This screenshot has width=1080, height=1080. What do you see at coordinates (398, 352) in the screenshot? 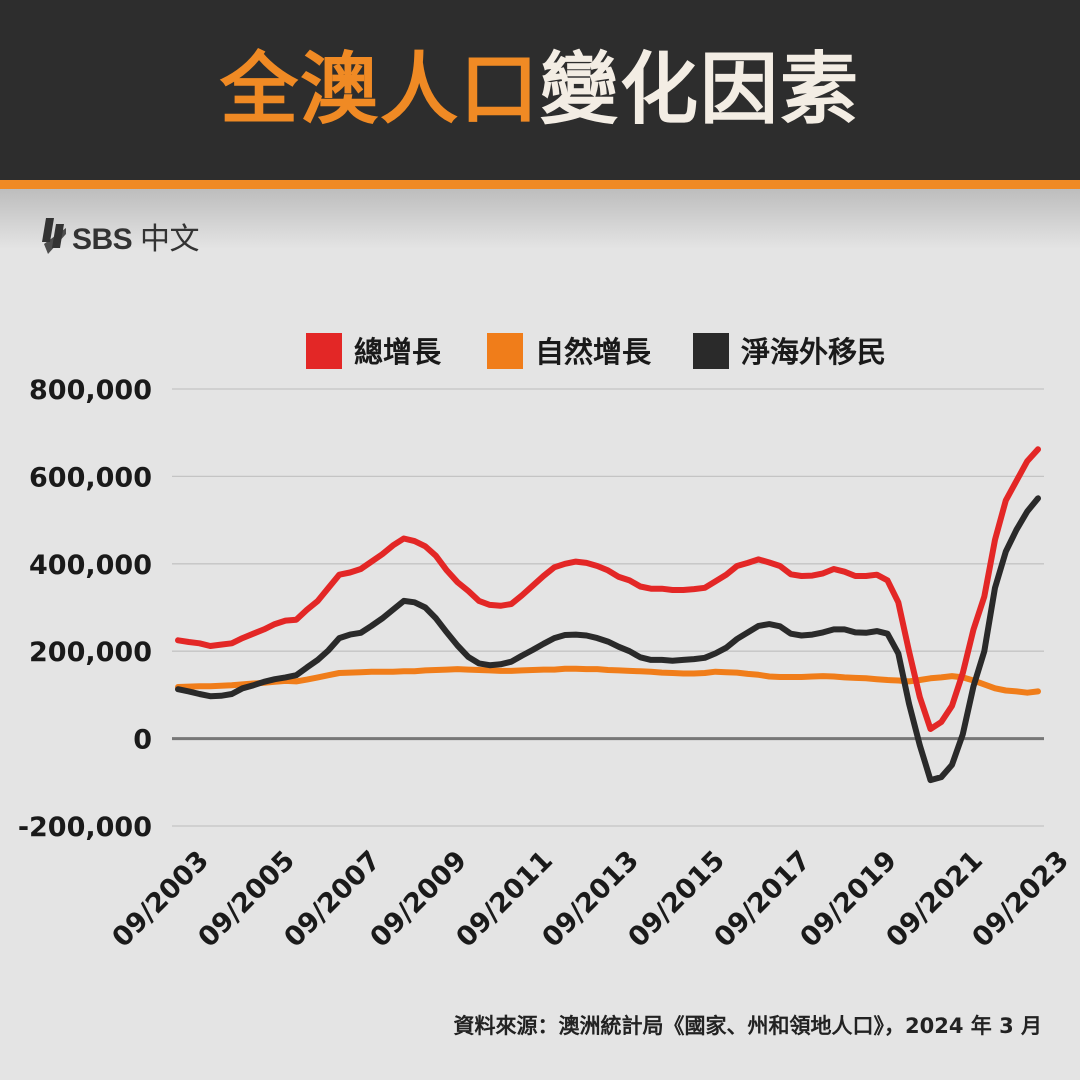
I see `legend-label: 總增長` at bounding box center [398, 352].